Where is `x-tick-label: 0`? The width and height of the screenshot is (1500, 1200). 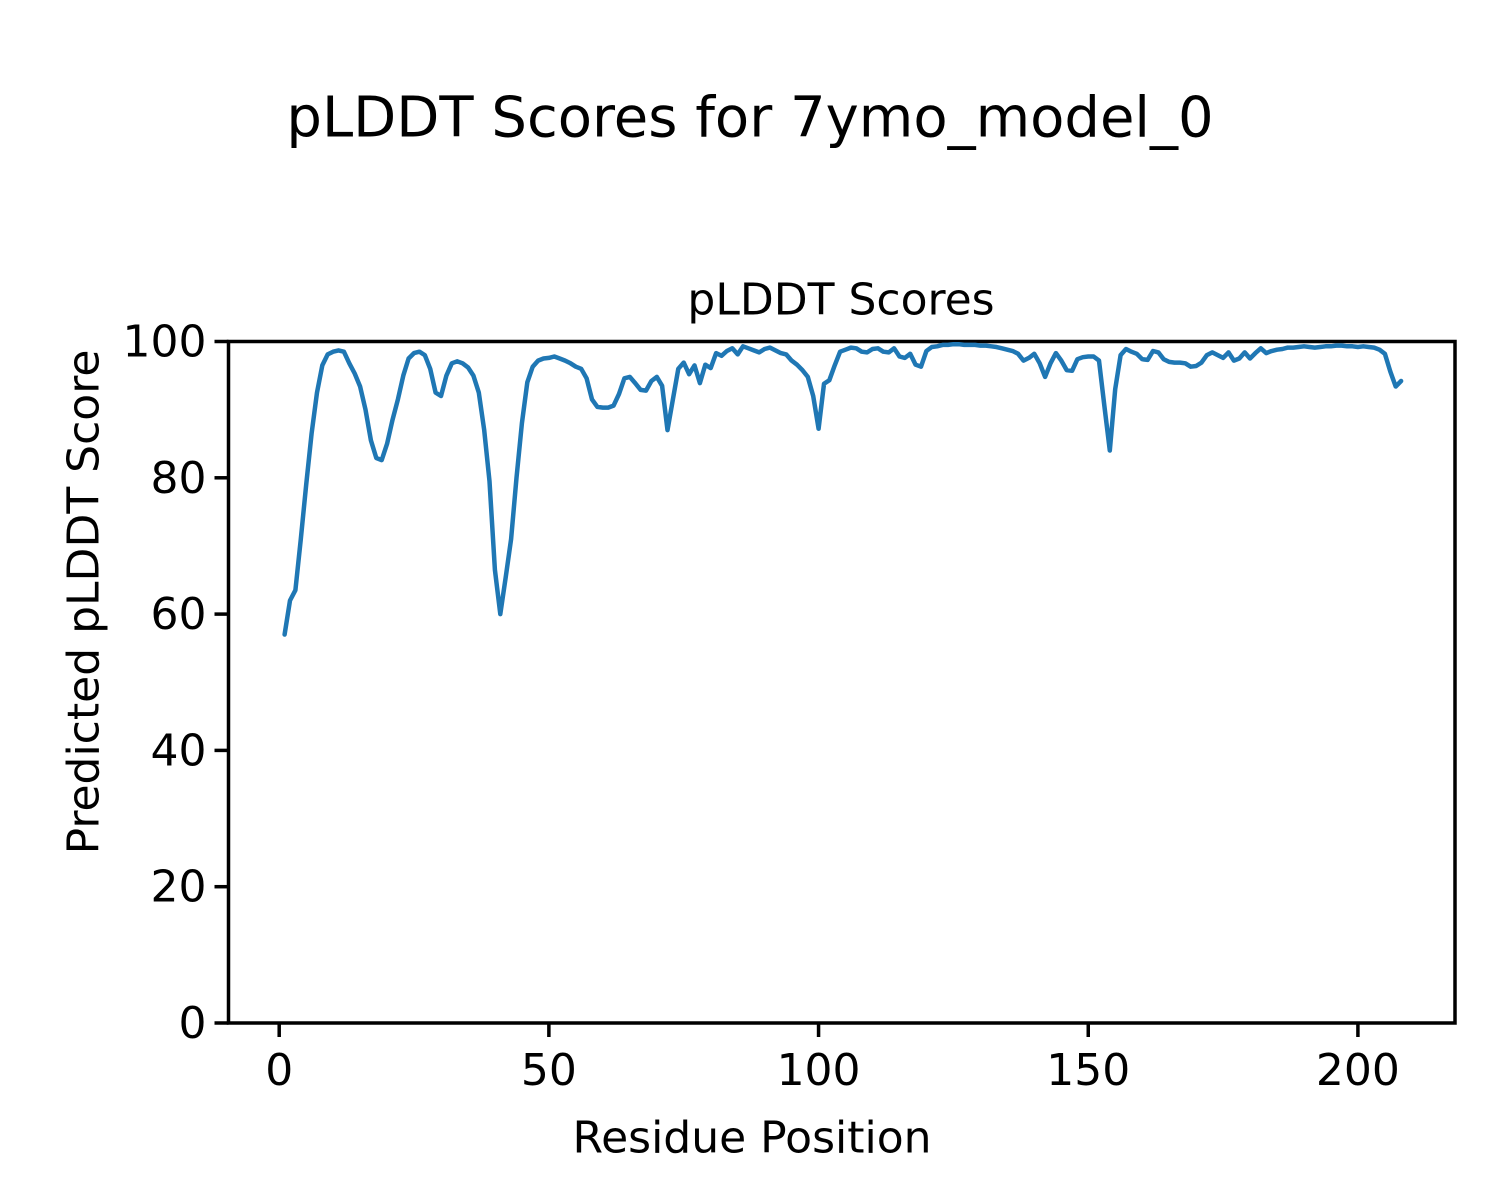 x-tick-label: 0 is located at coordinates (279, 1070).